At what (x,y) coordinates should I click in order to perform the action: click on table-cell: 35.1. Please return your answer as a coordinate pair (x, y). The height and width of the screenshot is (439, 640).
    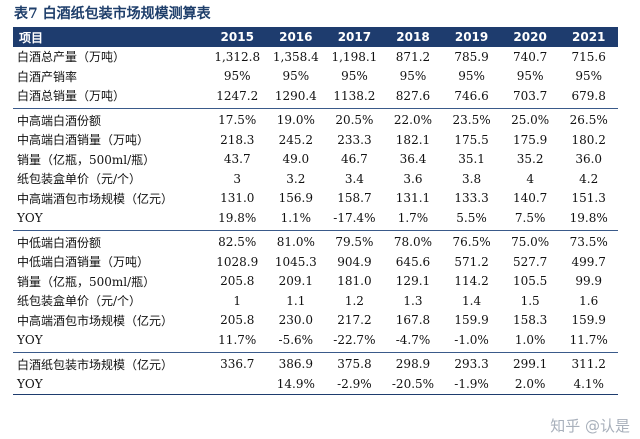
    Looking at the image, I should click on (471, 159).